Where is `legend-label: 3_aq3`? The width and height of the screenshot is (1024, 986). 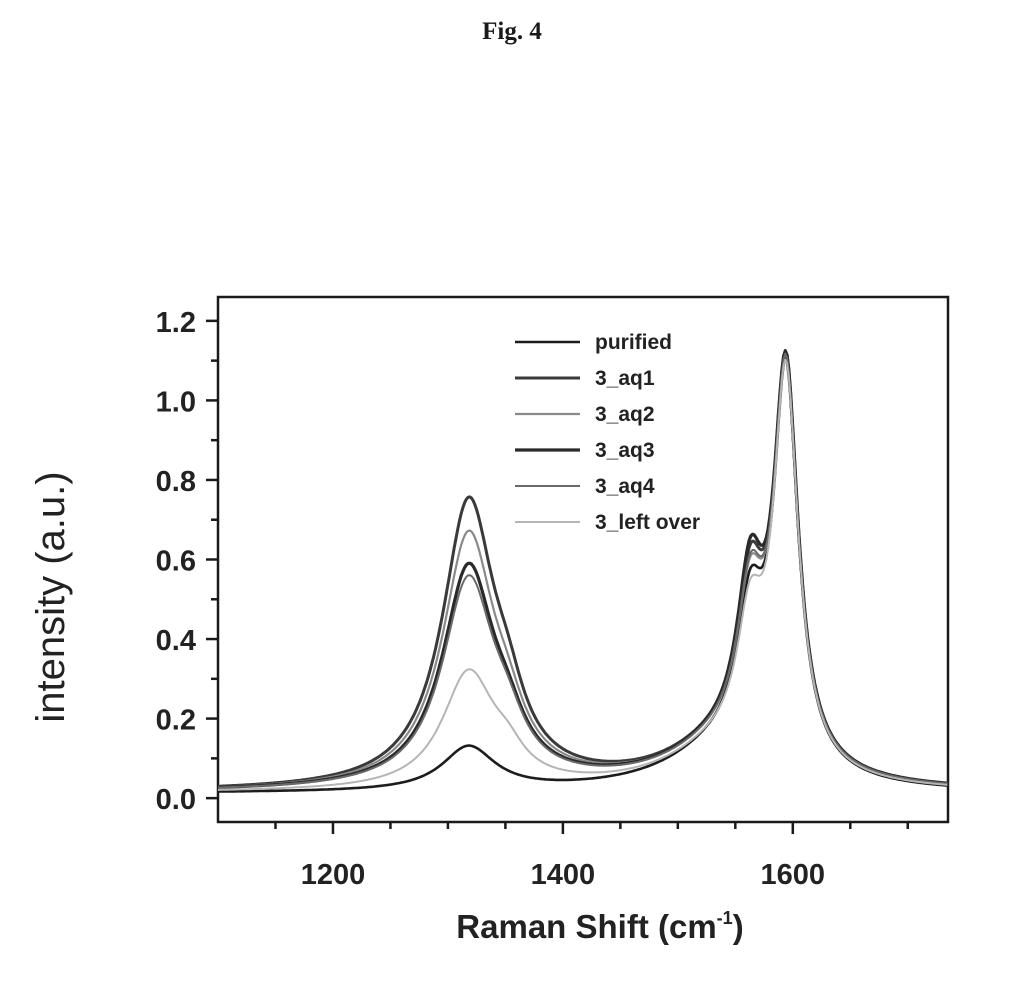 legend-label: 3_aq3 is located at coordinates (625, 450).